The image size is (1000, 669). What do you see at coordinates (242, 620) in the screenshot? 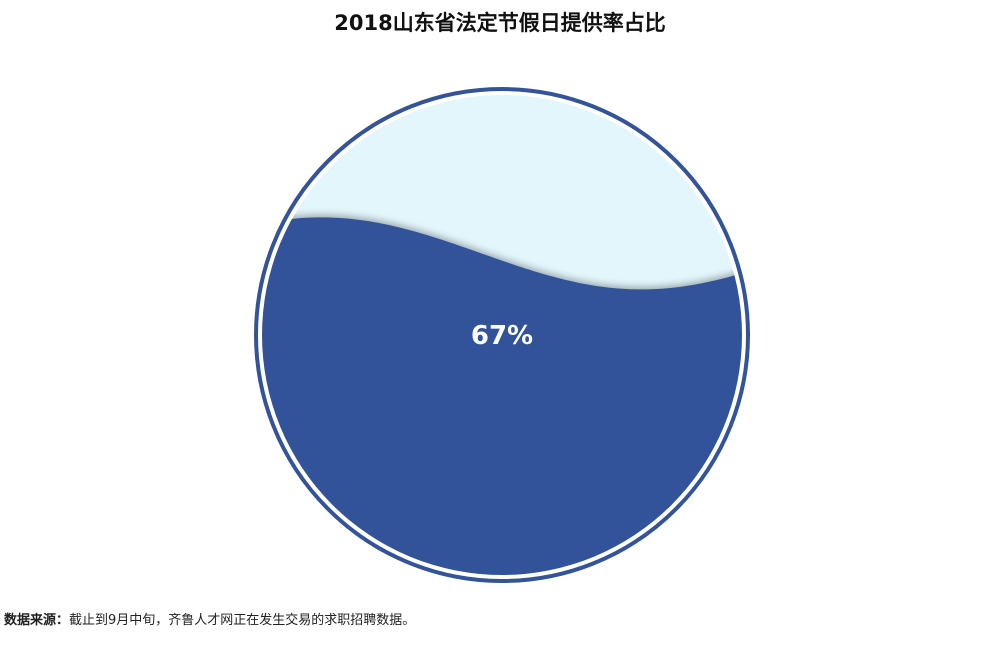
I see `source-text: 截止到9月中旬，齐鲁人才网正在发生交易的求职招聘数据。` at bounding box center [242, 620].